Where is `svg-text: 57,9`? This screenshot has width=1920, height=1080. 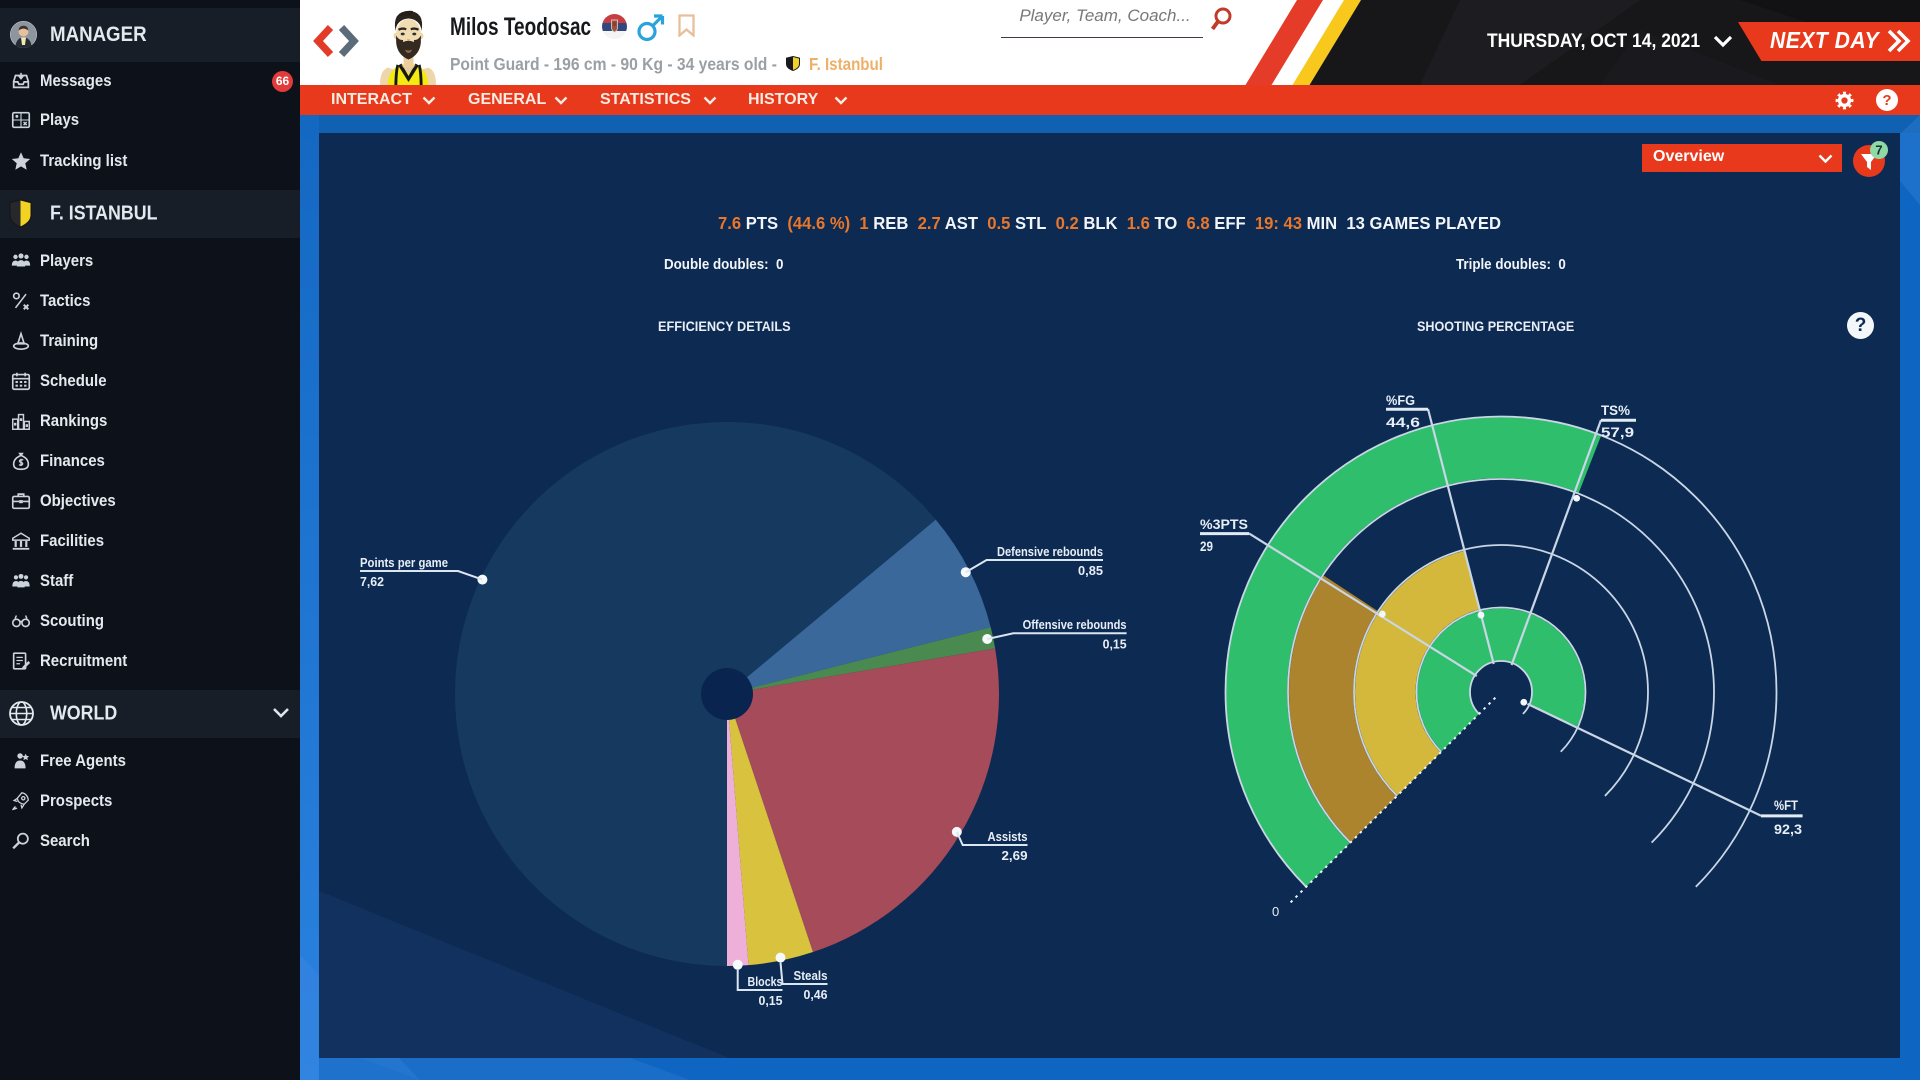
svg-text: 57,9 is located at coordinates (1617, 432).